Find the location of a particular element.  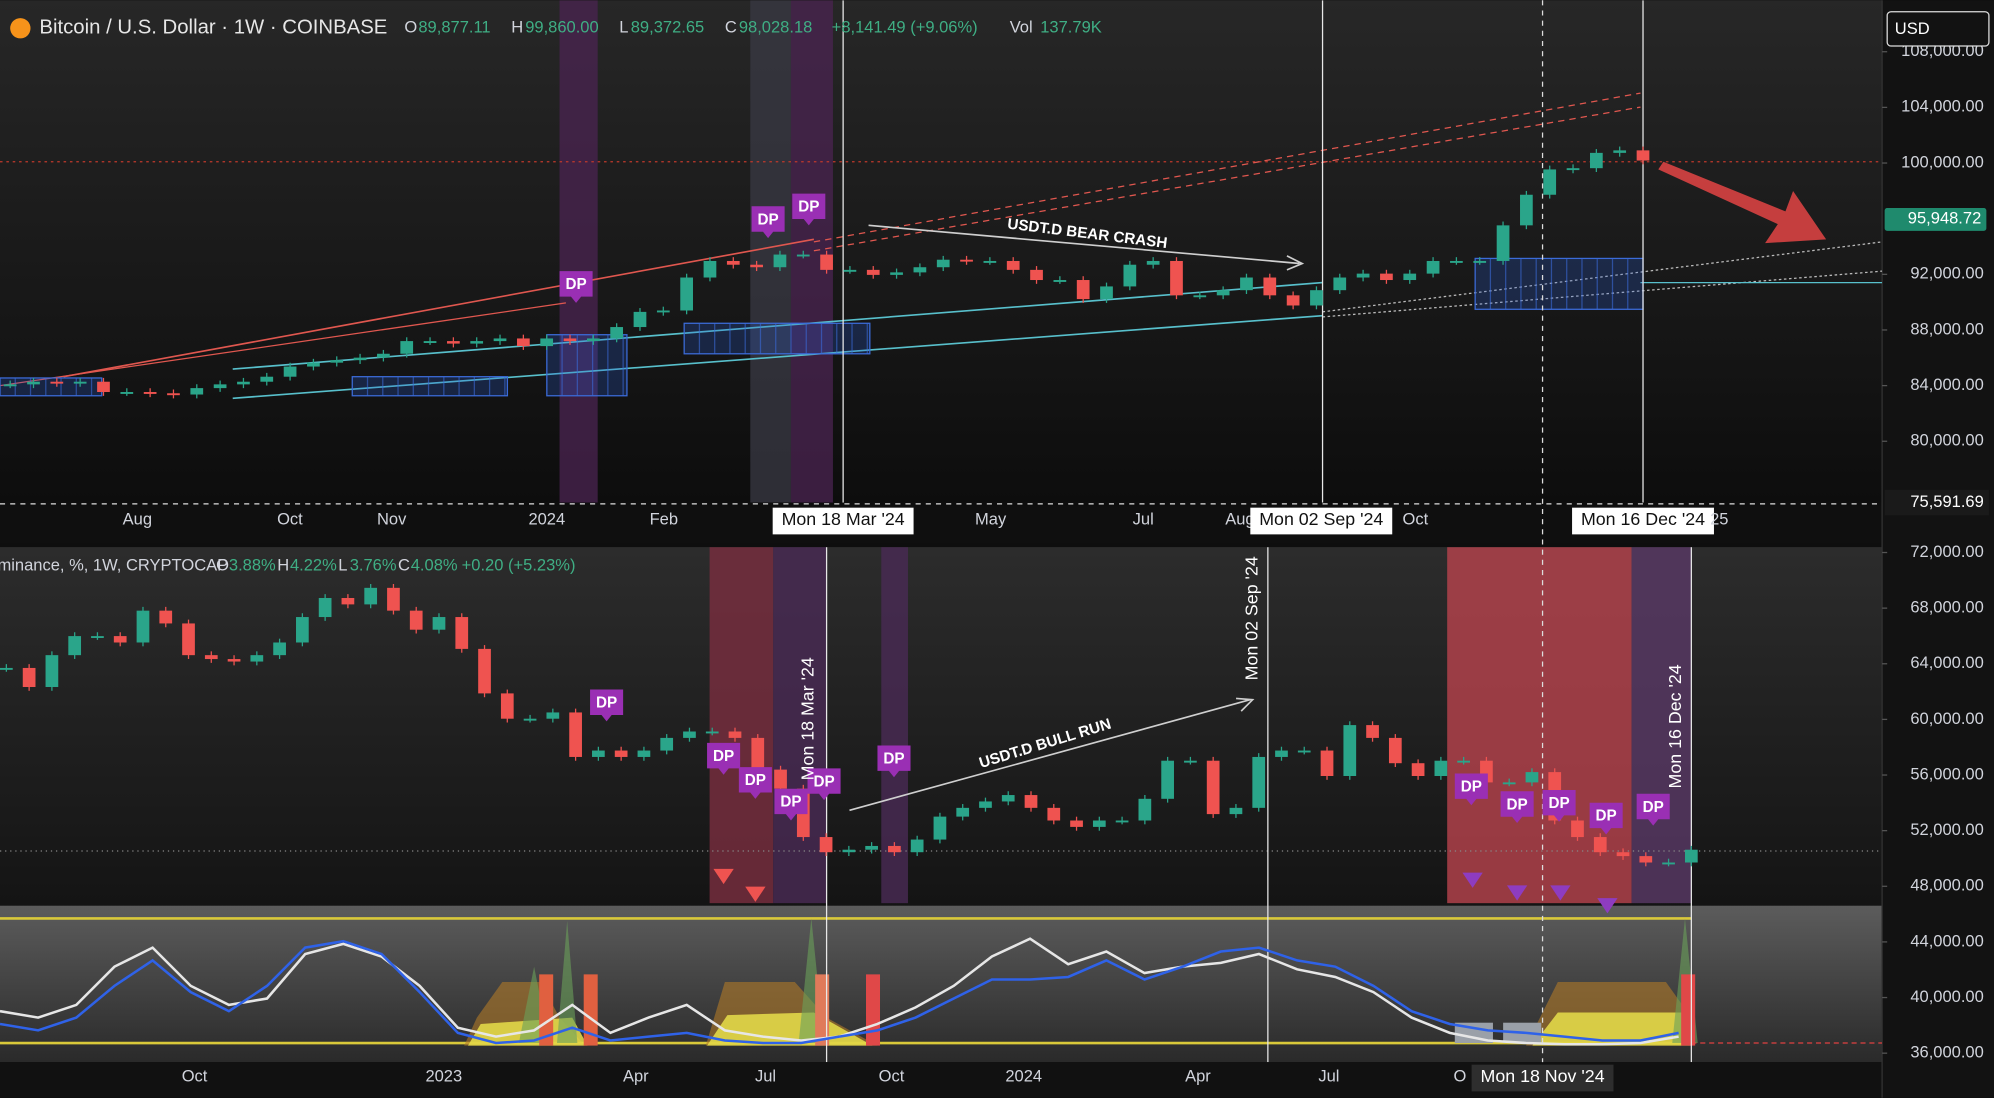

x-tick-label: Mon 02 Sep '24 is located at coordinates (1321, 519).